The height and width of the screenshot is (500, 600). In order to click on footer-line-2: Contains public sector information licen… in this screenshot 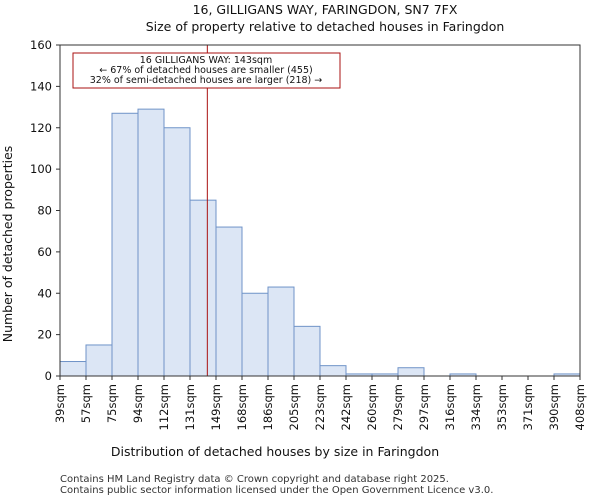, I will do `click(276, 490)`.